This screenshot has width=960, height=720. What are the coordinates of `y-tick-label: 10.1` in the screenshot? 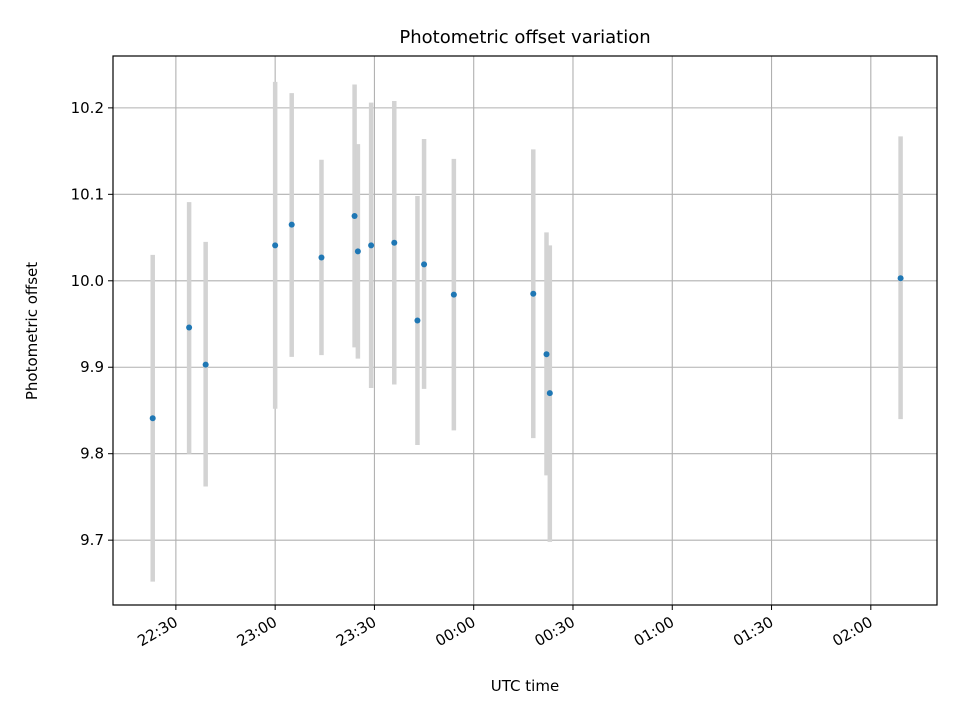 It's located at (87, 194).